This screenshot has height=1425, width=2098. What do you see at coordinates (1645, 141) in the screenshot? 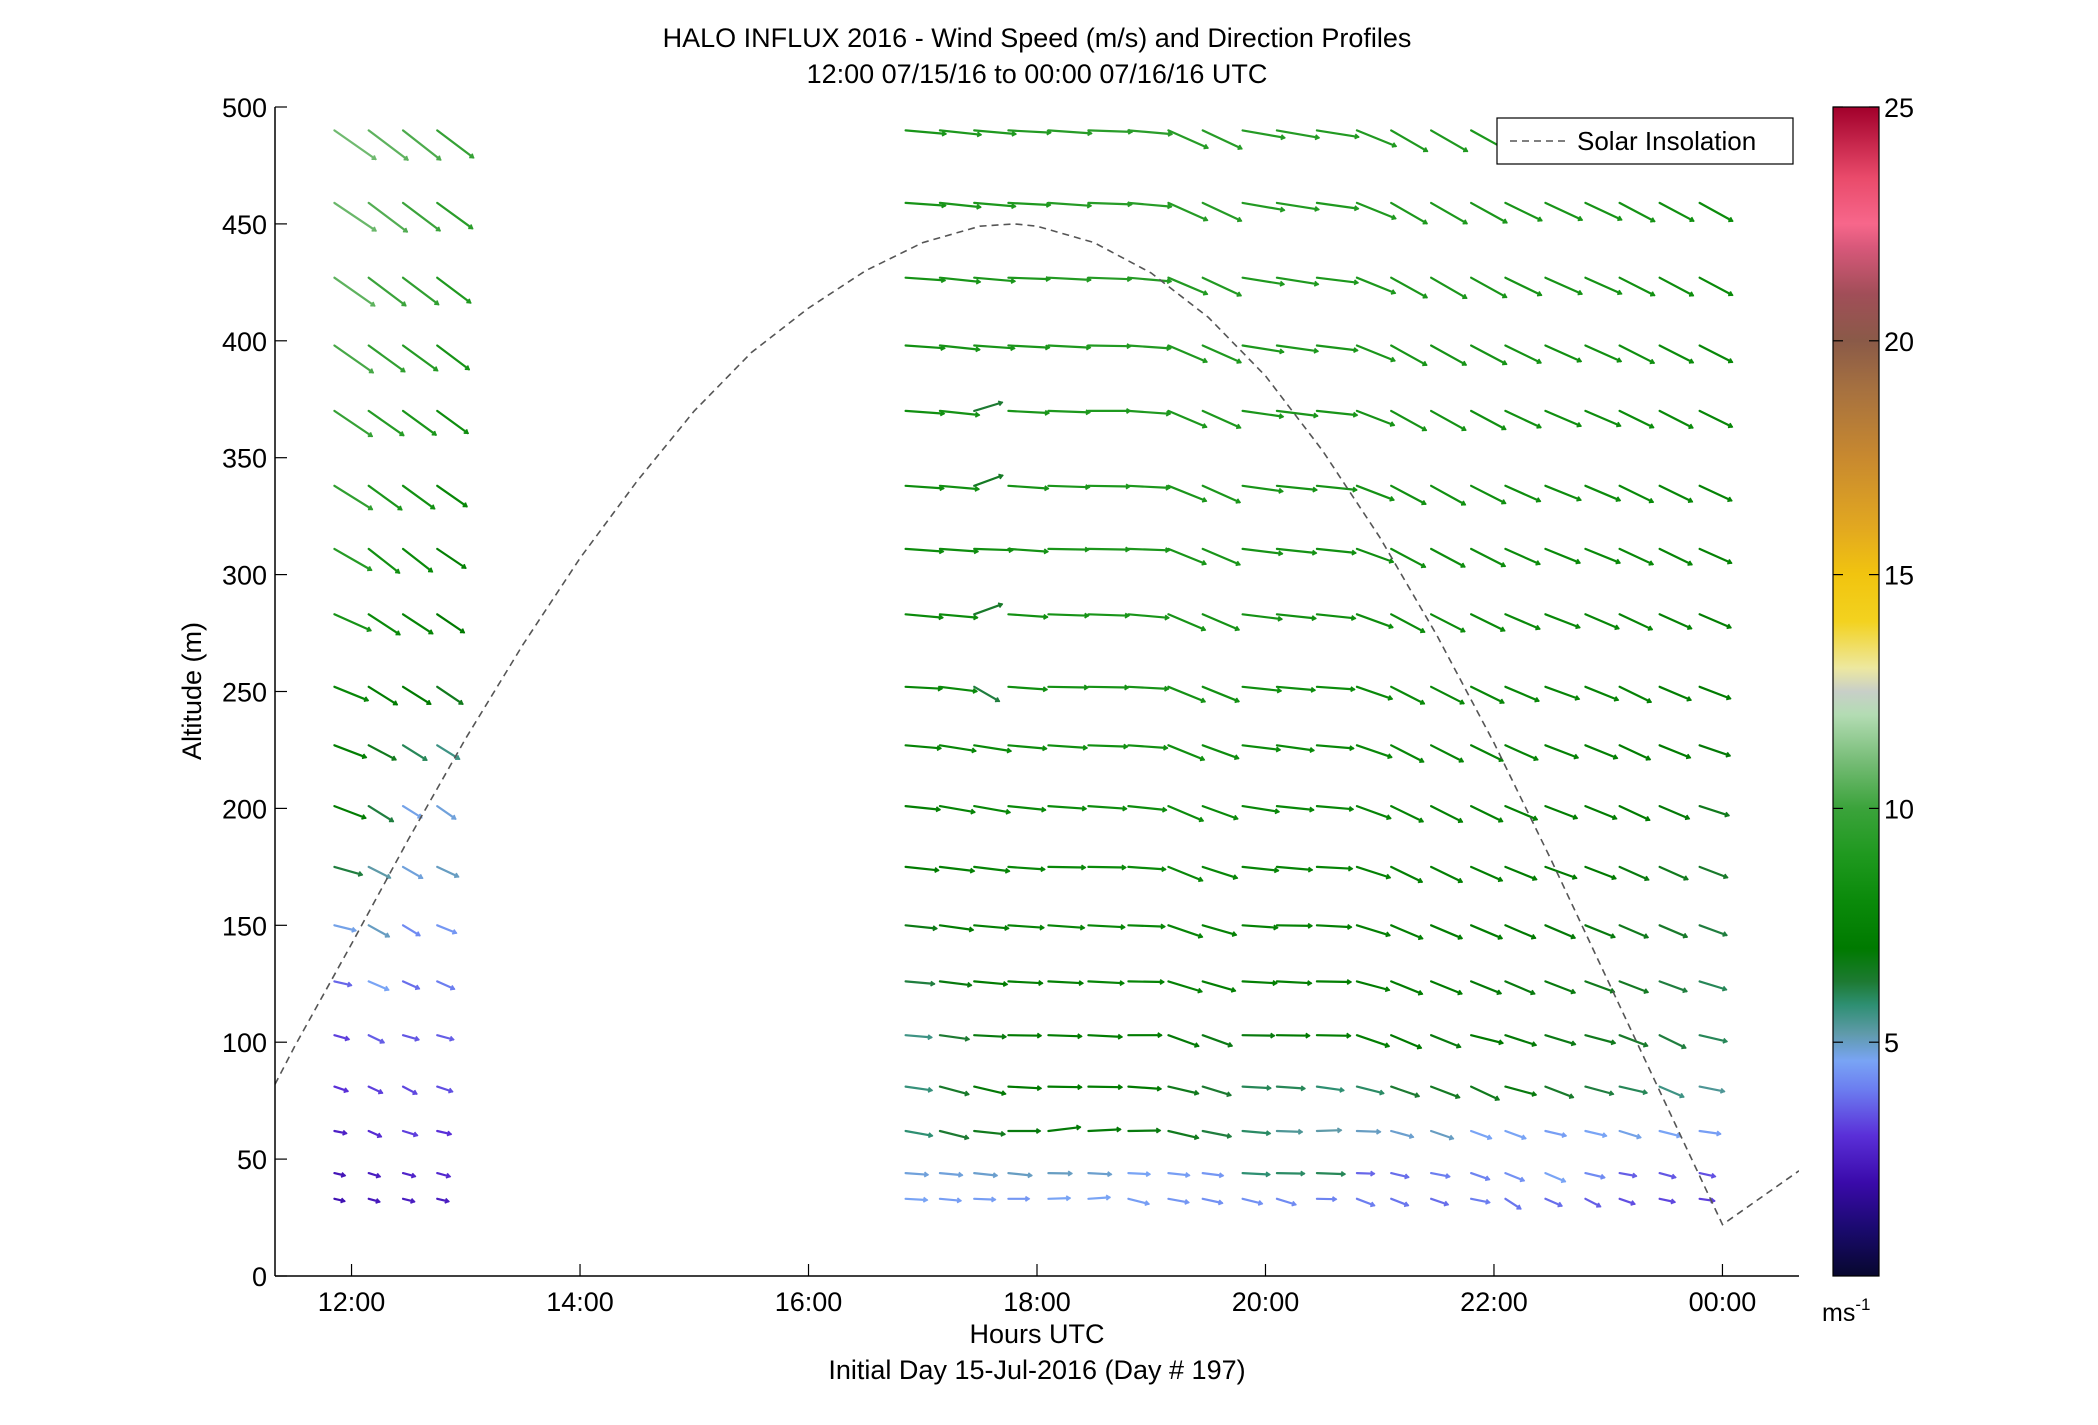
I see `legend: Solar Insolation` at bounding box center [1645, 141].